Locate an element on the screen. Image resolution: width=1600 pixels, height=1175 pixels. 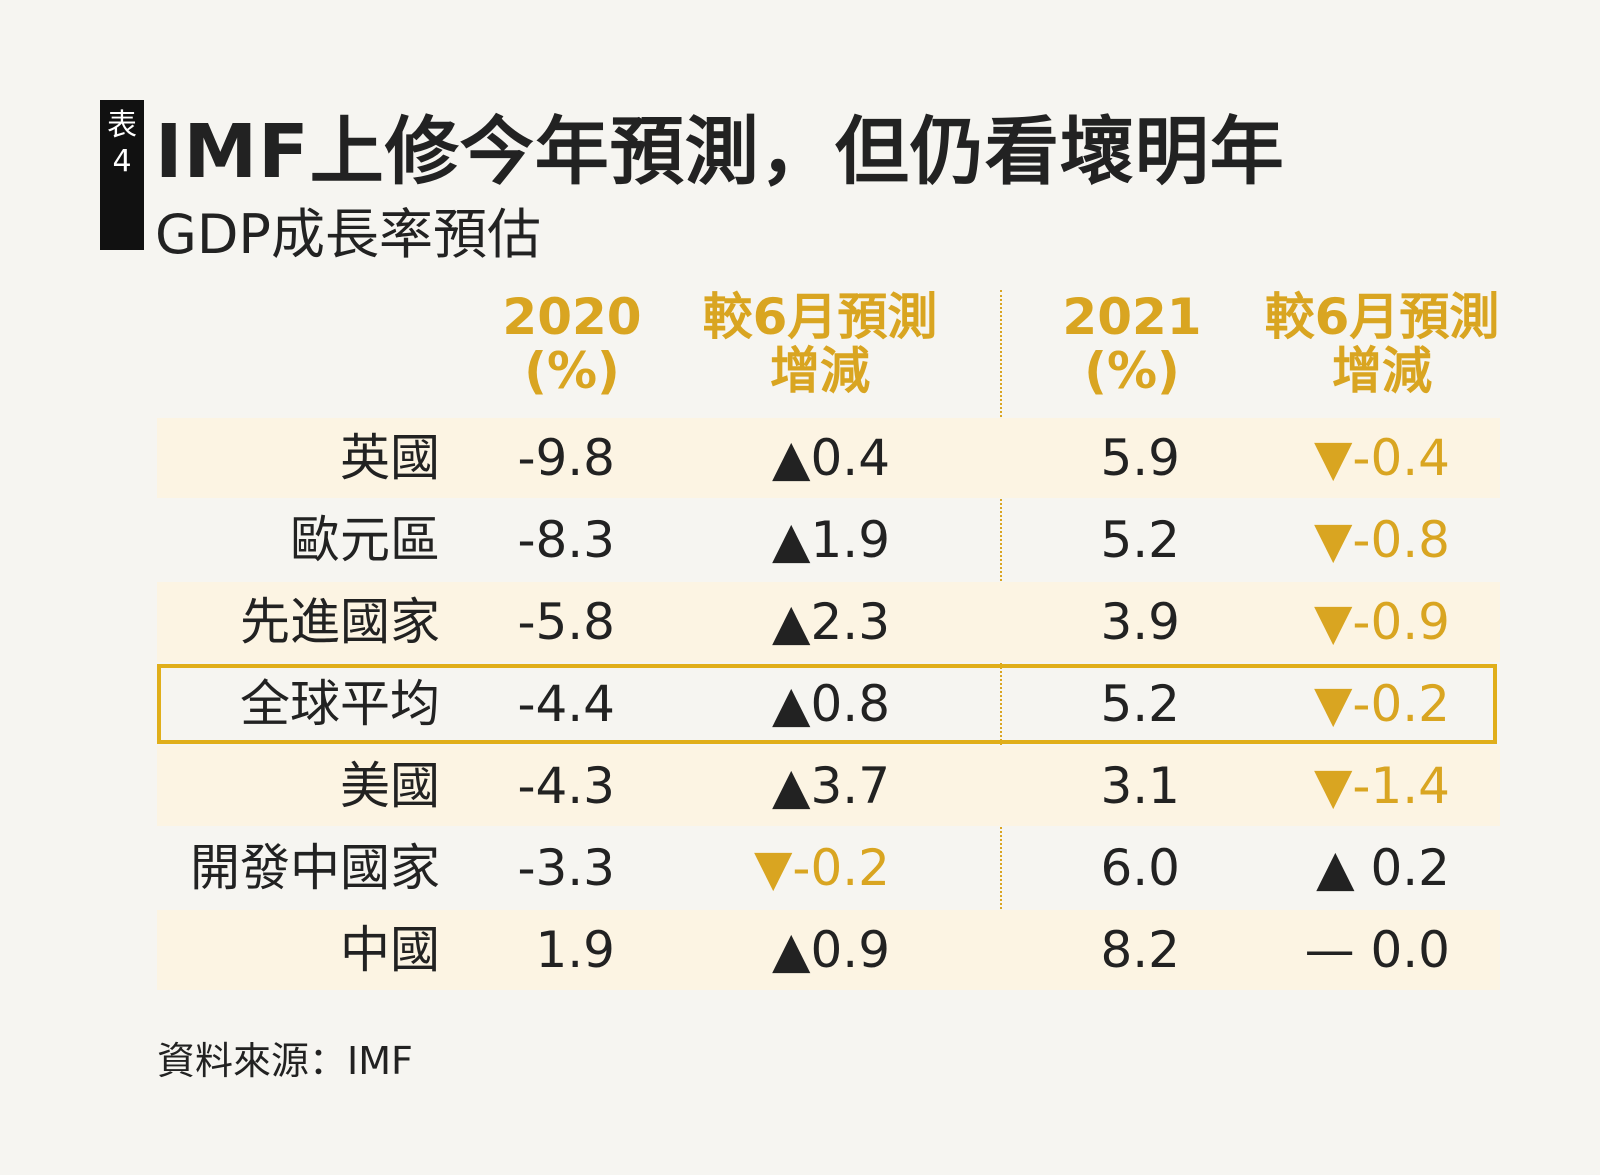
table-row: 英國 -9.8 ▲0.4 5.9 ▼-0.4 is located at coordinates (828, 458).